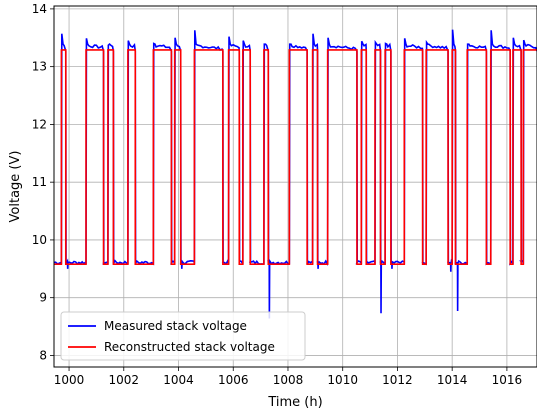 The image size is (537, 414). I want to click on y-tick-label: 10, so click(39, 240).